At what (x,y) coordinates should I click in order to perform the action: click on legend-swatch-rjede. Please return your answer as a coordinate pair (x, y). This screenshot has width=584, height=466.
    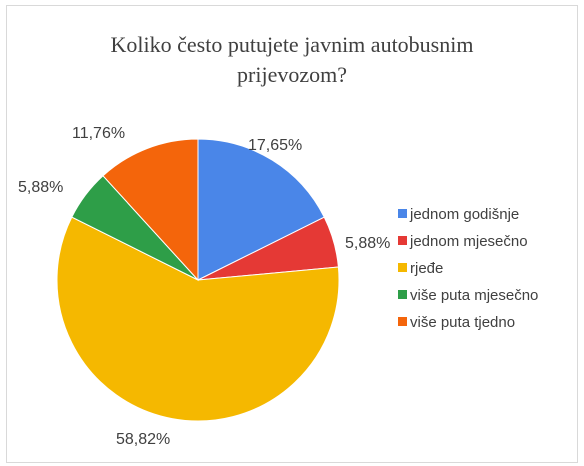
    Looking at the image, I should click on (402, 267).